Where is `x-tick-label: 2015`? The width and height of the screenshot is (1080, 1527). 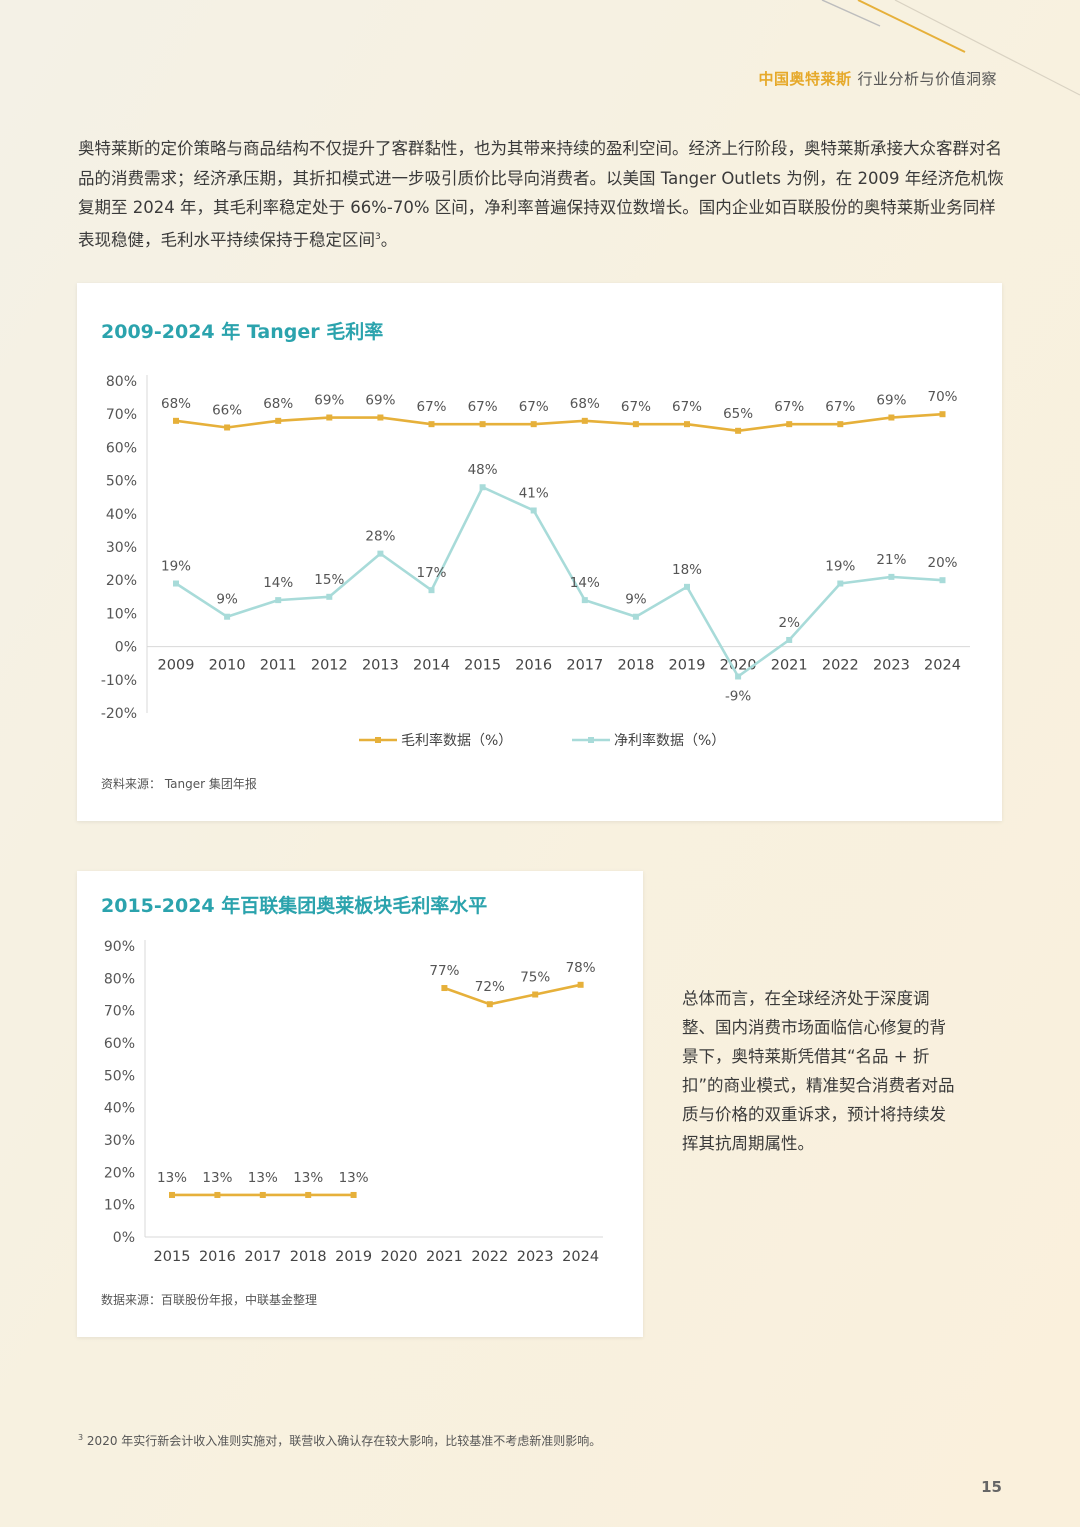 x-tick-label: 2015 is located at coordinates (482, 666).